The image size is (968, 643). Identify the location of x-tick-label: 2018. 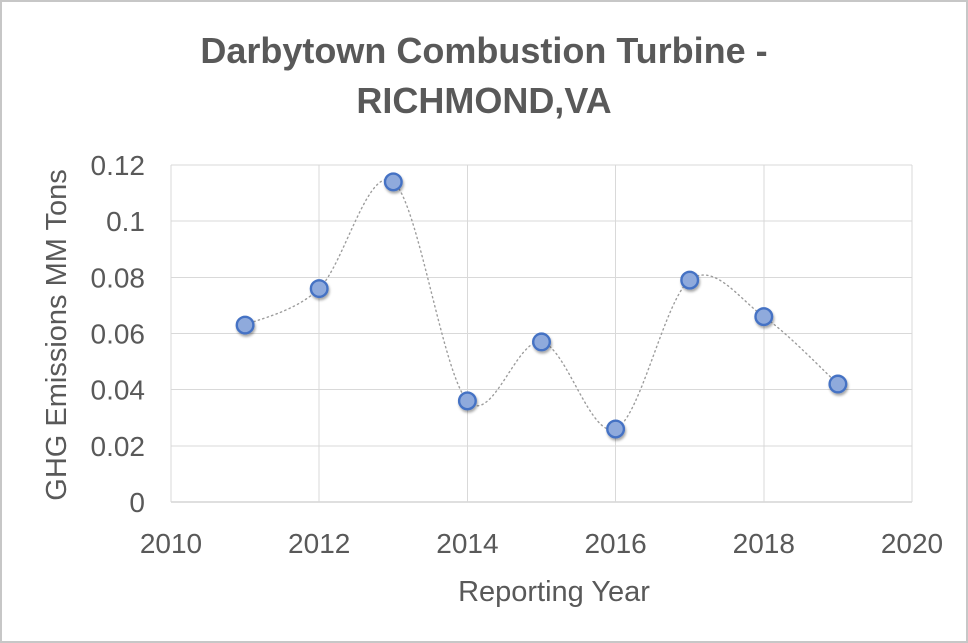
(764, 543).